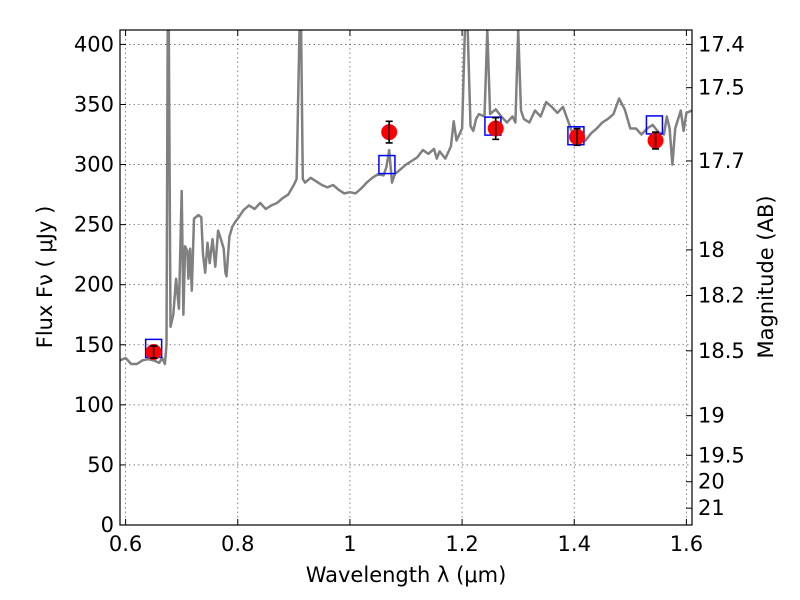  Describe the element at coordinates (94, 104) in the screenshot. I see `y-tick-label: 350` at that location.